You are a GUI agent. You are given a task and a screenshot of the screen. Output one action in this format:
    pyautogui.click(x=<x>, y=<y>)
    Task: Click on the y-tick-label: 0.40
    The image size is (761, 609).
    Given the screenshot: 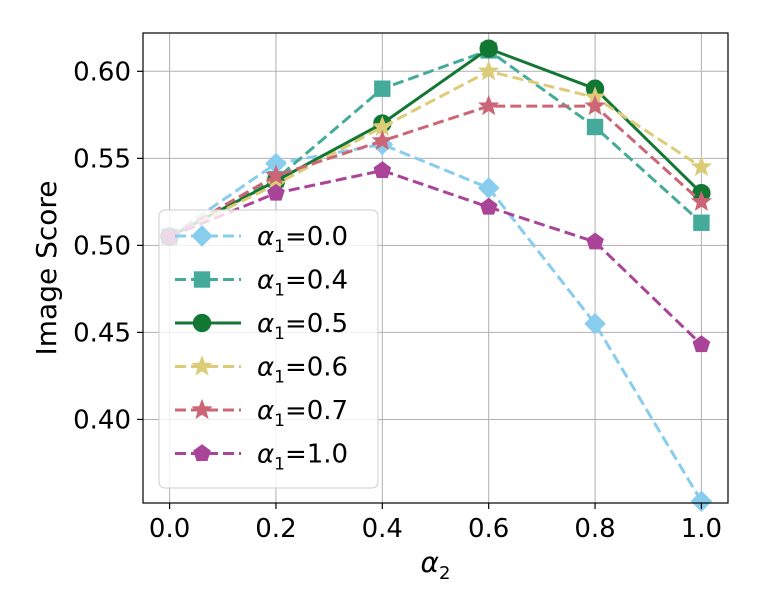 What is the action you would take?
    pyautogui.click(x=102, y=420)
    